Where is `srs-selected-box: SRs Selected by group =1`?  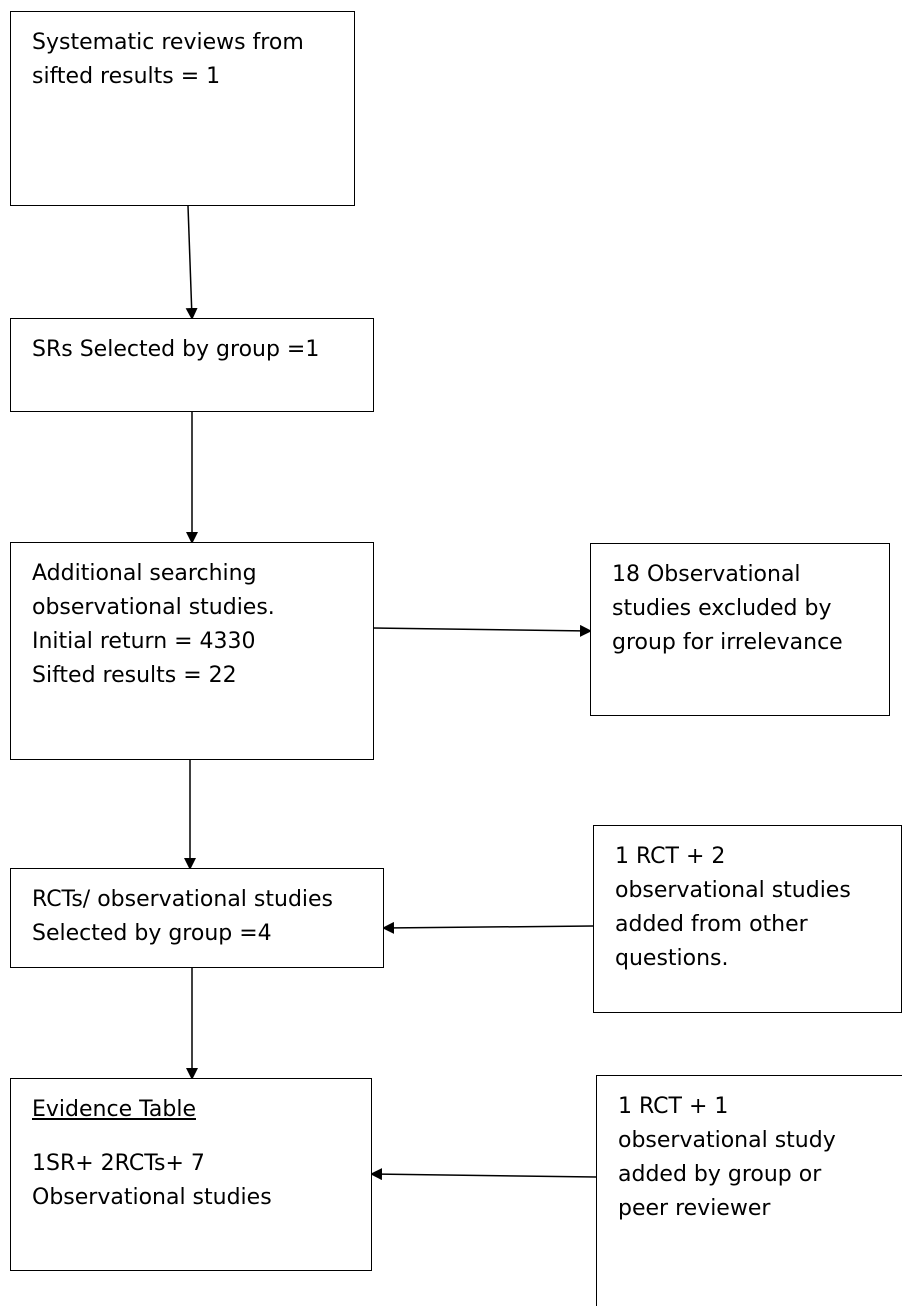
srs-selected-box: SRs Selected by group =1 is located at coordinates (192, 365).